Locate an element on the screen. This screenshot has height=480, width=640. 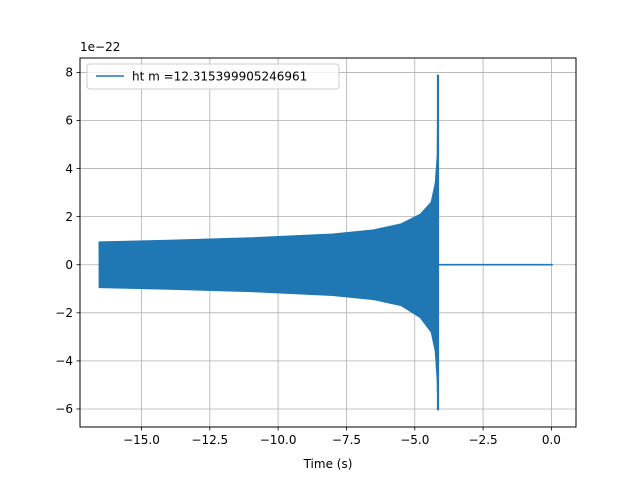
x-tick-label: −12.5 is located at coordinates (209, 440).